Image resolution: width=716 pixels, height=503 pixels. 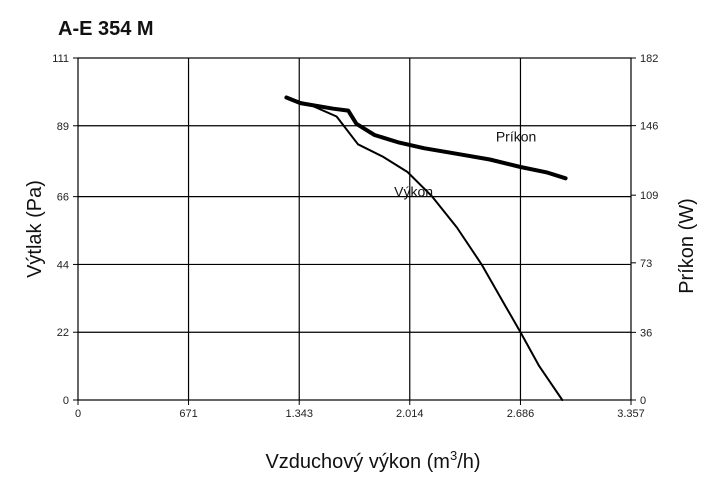 What do you see at coordinates (646, 333) in the screenshot?
I see `y2-tick-label: 36` at bounding box center [646, 333].